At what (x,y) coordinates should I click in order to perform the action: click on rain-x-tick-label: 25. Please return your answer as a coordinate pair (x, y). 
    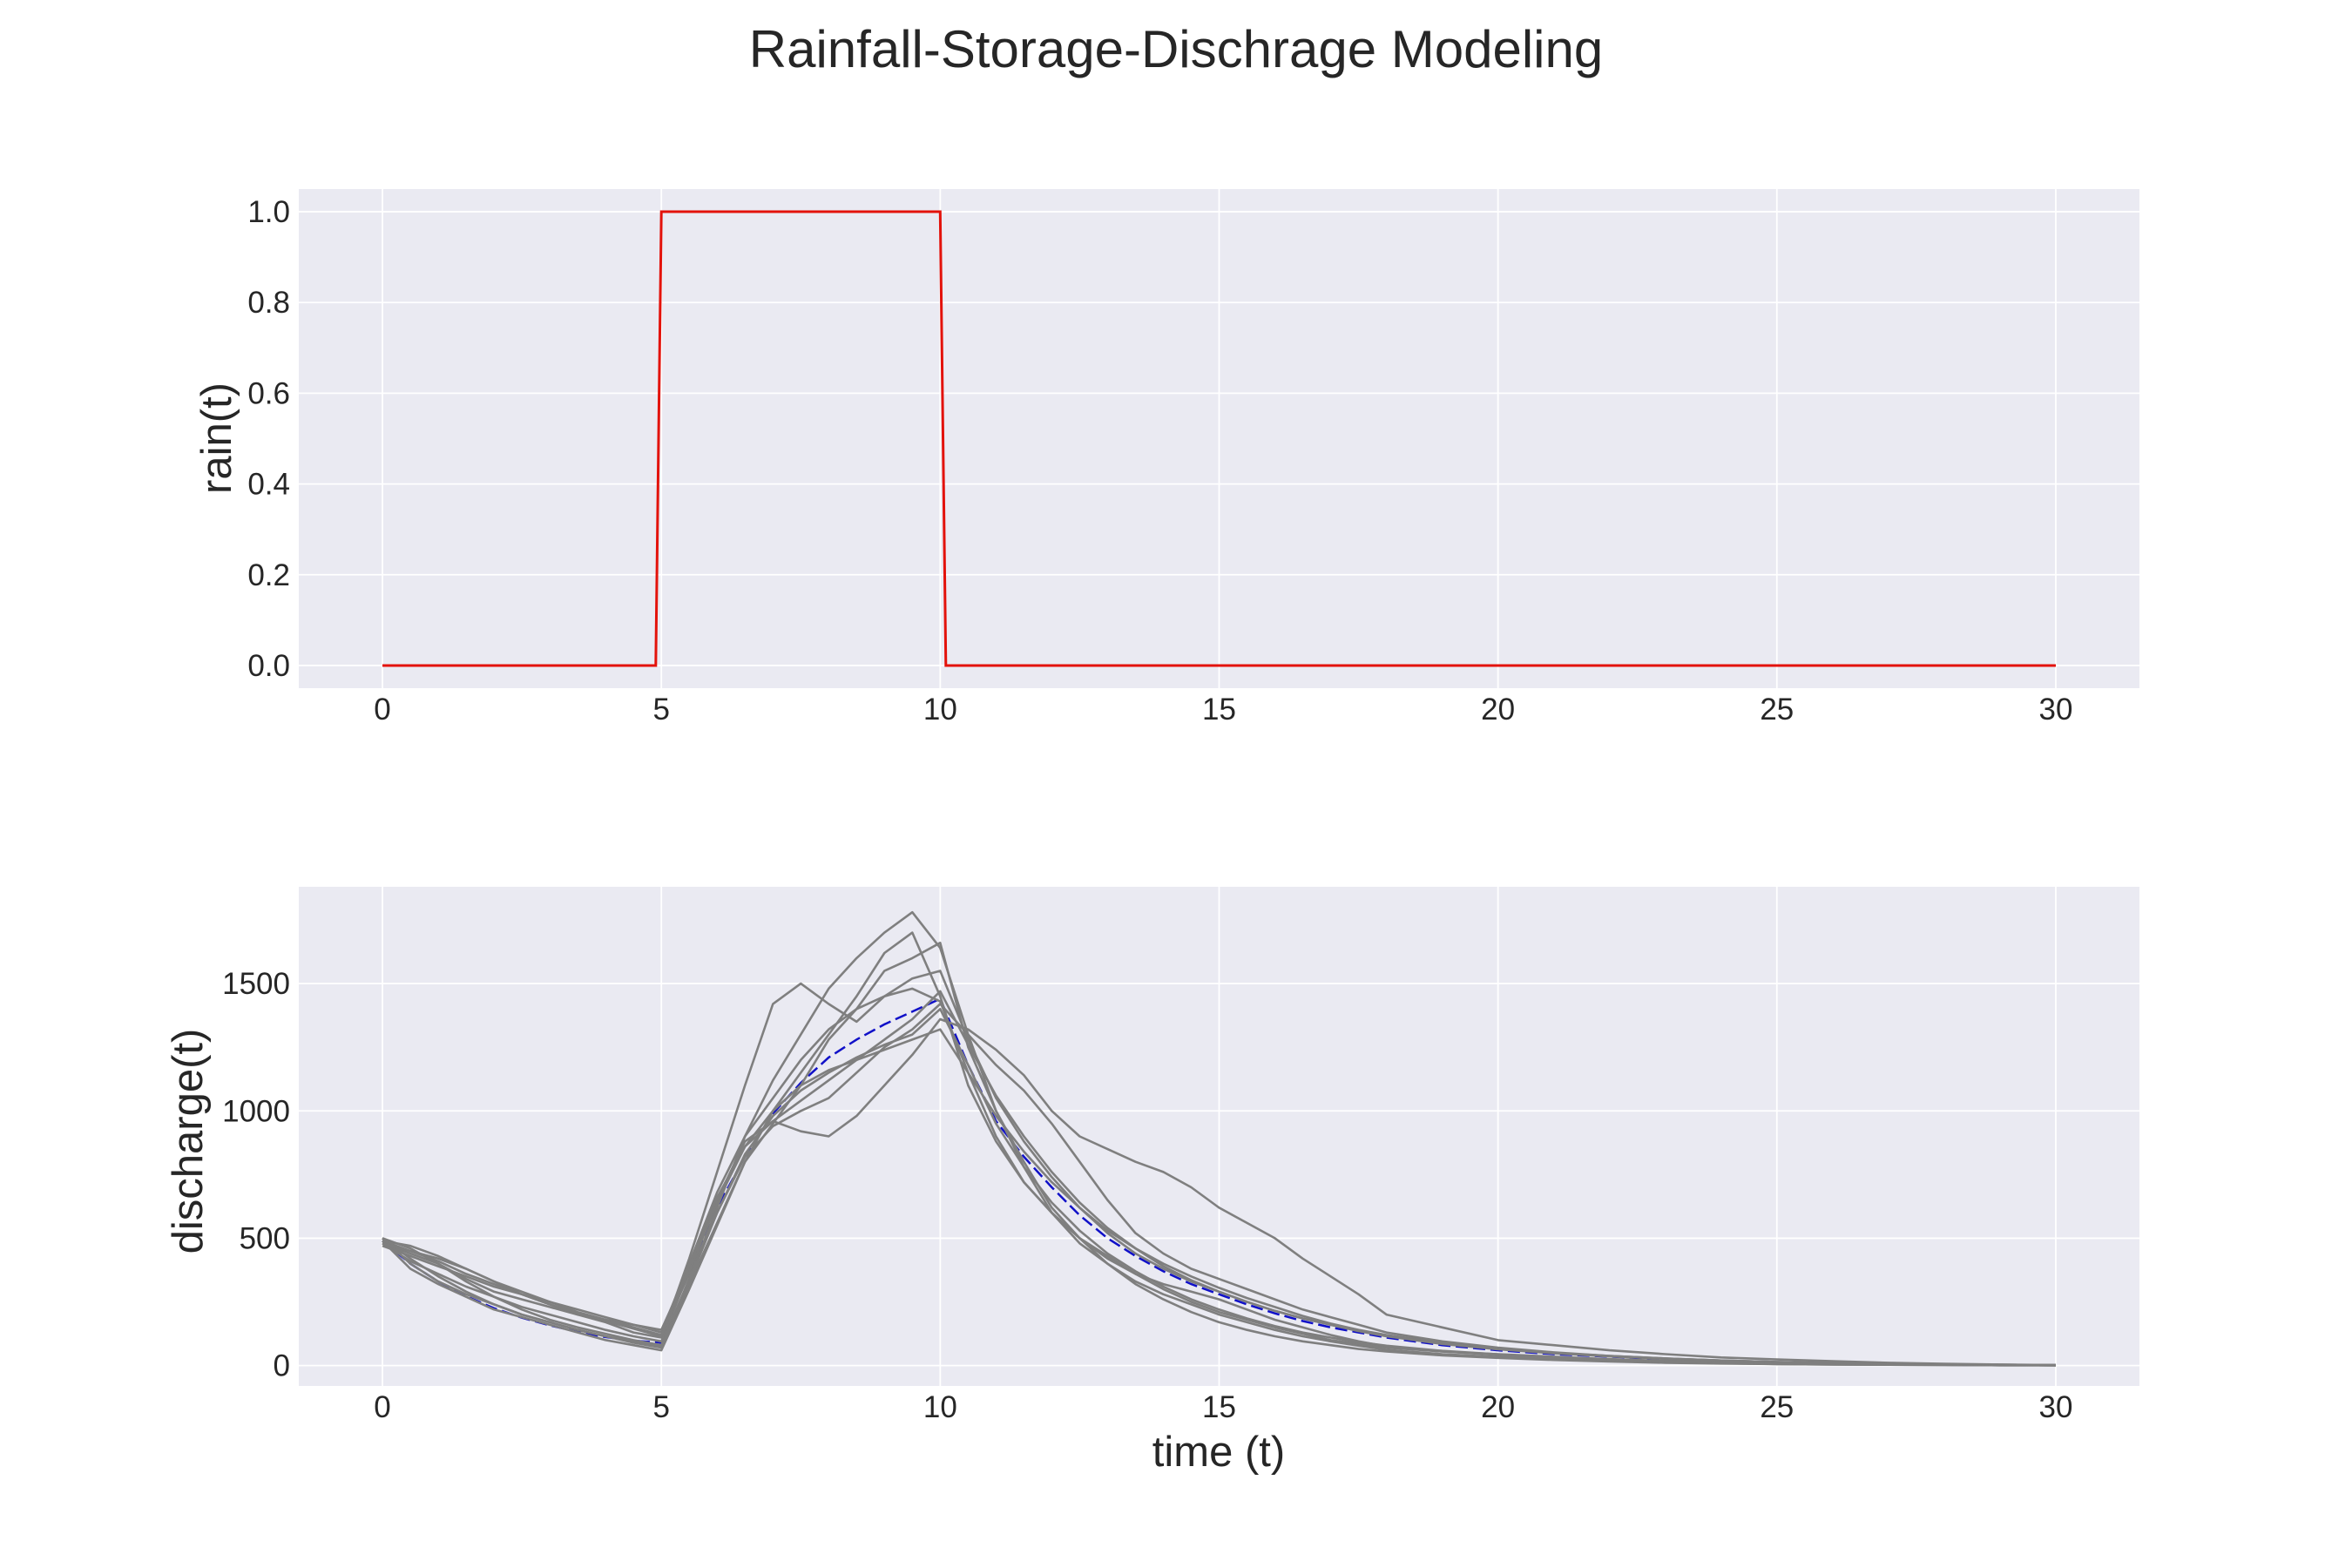
    Looking at the image, I should click on (1777, 710).